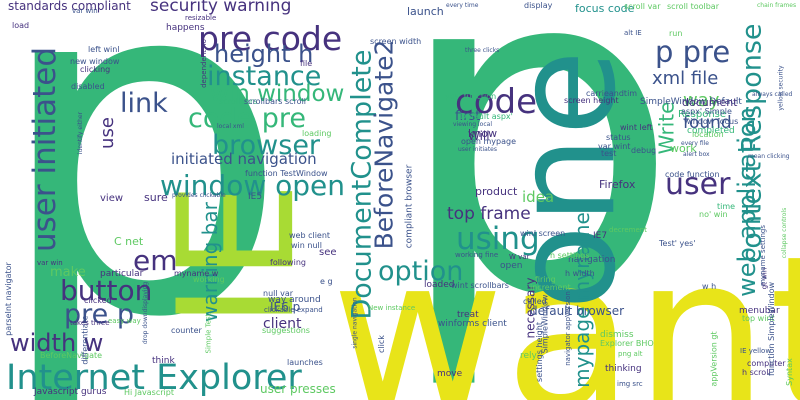 This screenshot has height=400, width=800. What do you see at coordinates (71, 355) in the screenshot?
I see `word-beforenavigate: BeforeNavigate` at bounding box center [71, 355].